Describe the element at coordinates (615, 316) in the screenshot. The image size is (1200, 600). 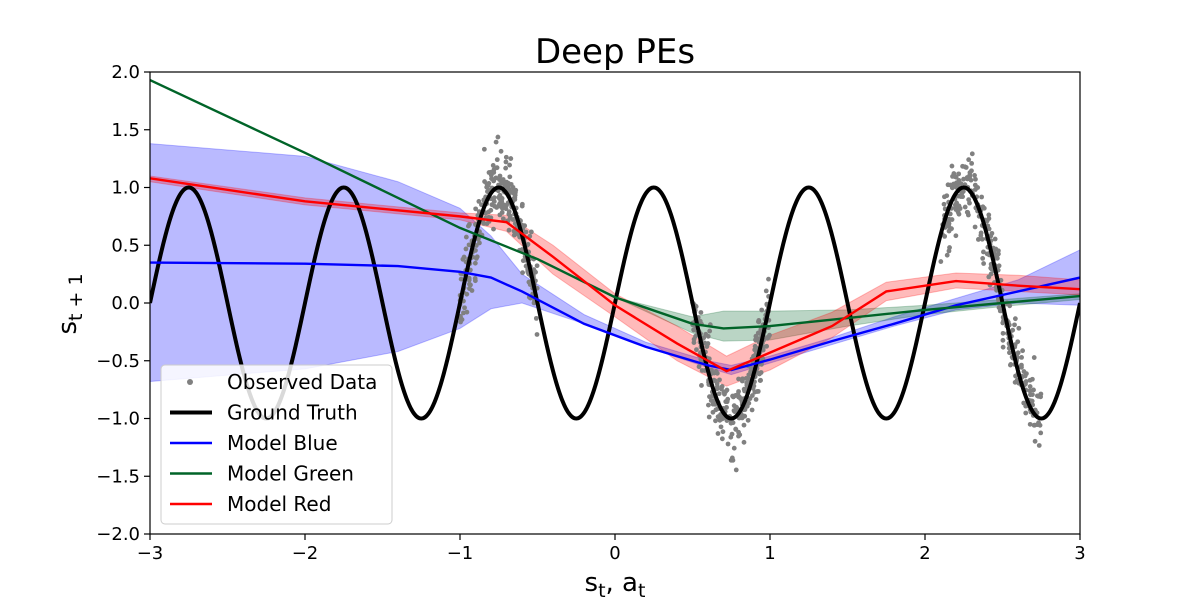
I see `line-model-blue` at that location.